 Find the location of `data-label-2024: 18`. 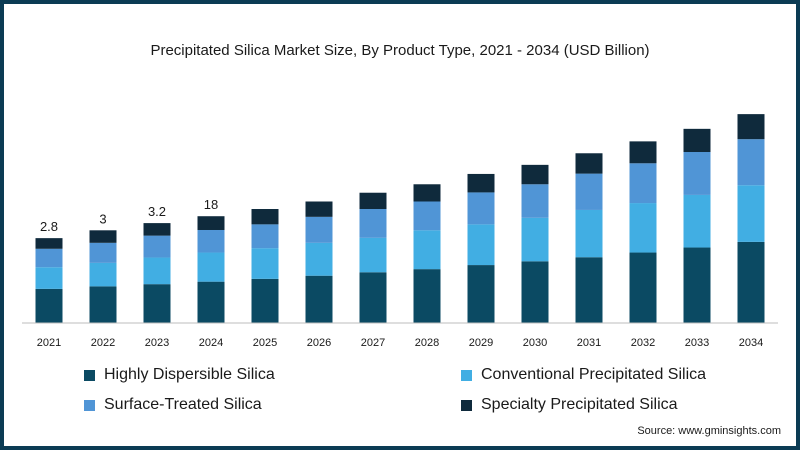

data-label-2024: 18 is located at coordinates (211, 204).